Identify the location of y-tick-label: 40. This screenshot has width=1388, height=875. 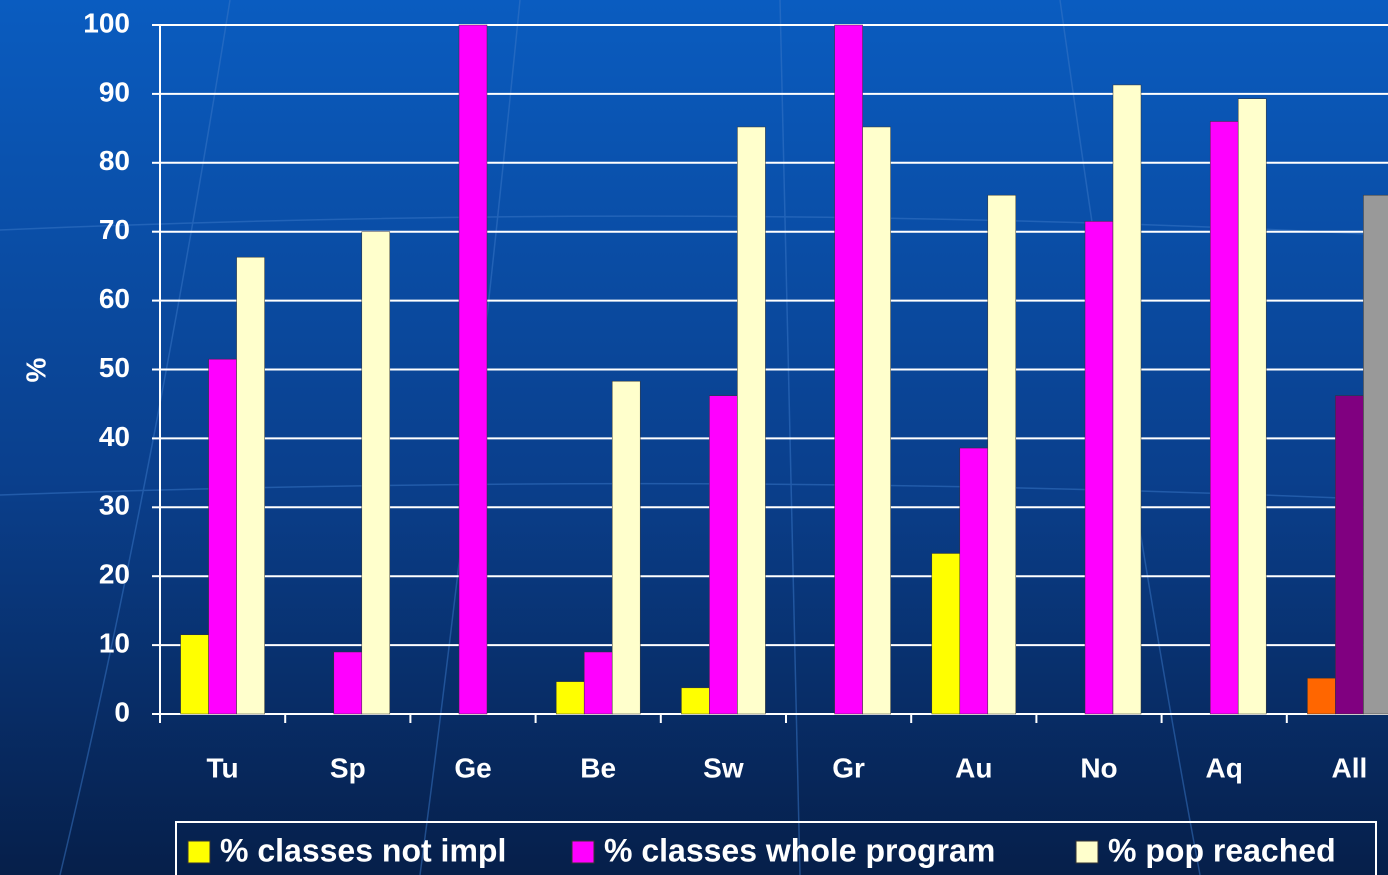
(114, 436).